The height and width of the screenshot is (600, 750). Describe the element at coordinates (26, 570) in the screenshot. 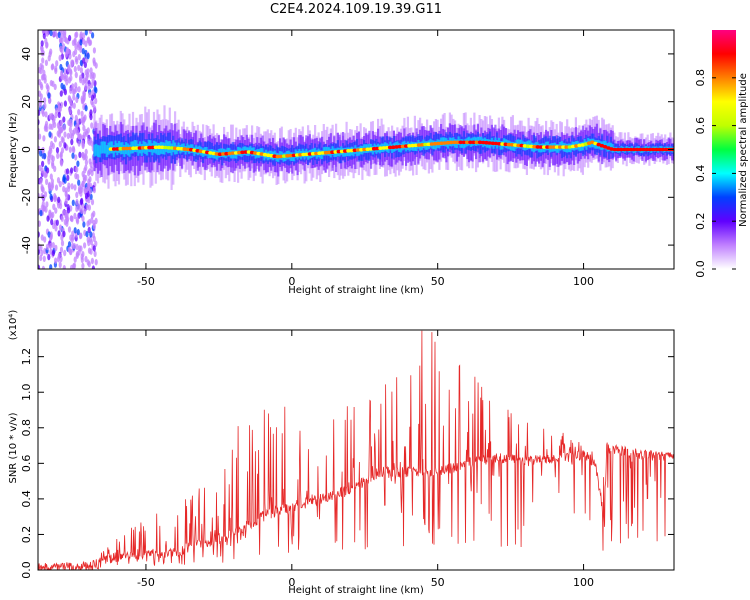

I see `tick-label: 0.0` at that location.